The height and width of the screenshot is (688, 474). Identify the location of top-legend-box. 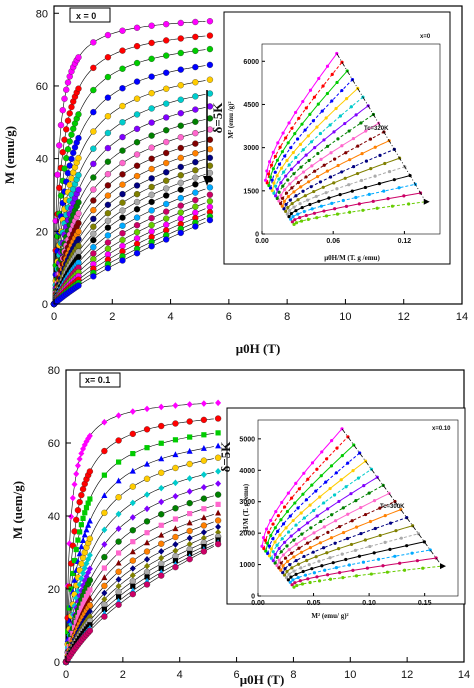
(90, 15).